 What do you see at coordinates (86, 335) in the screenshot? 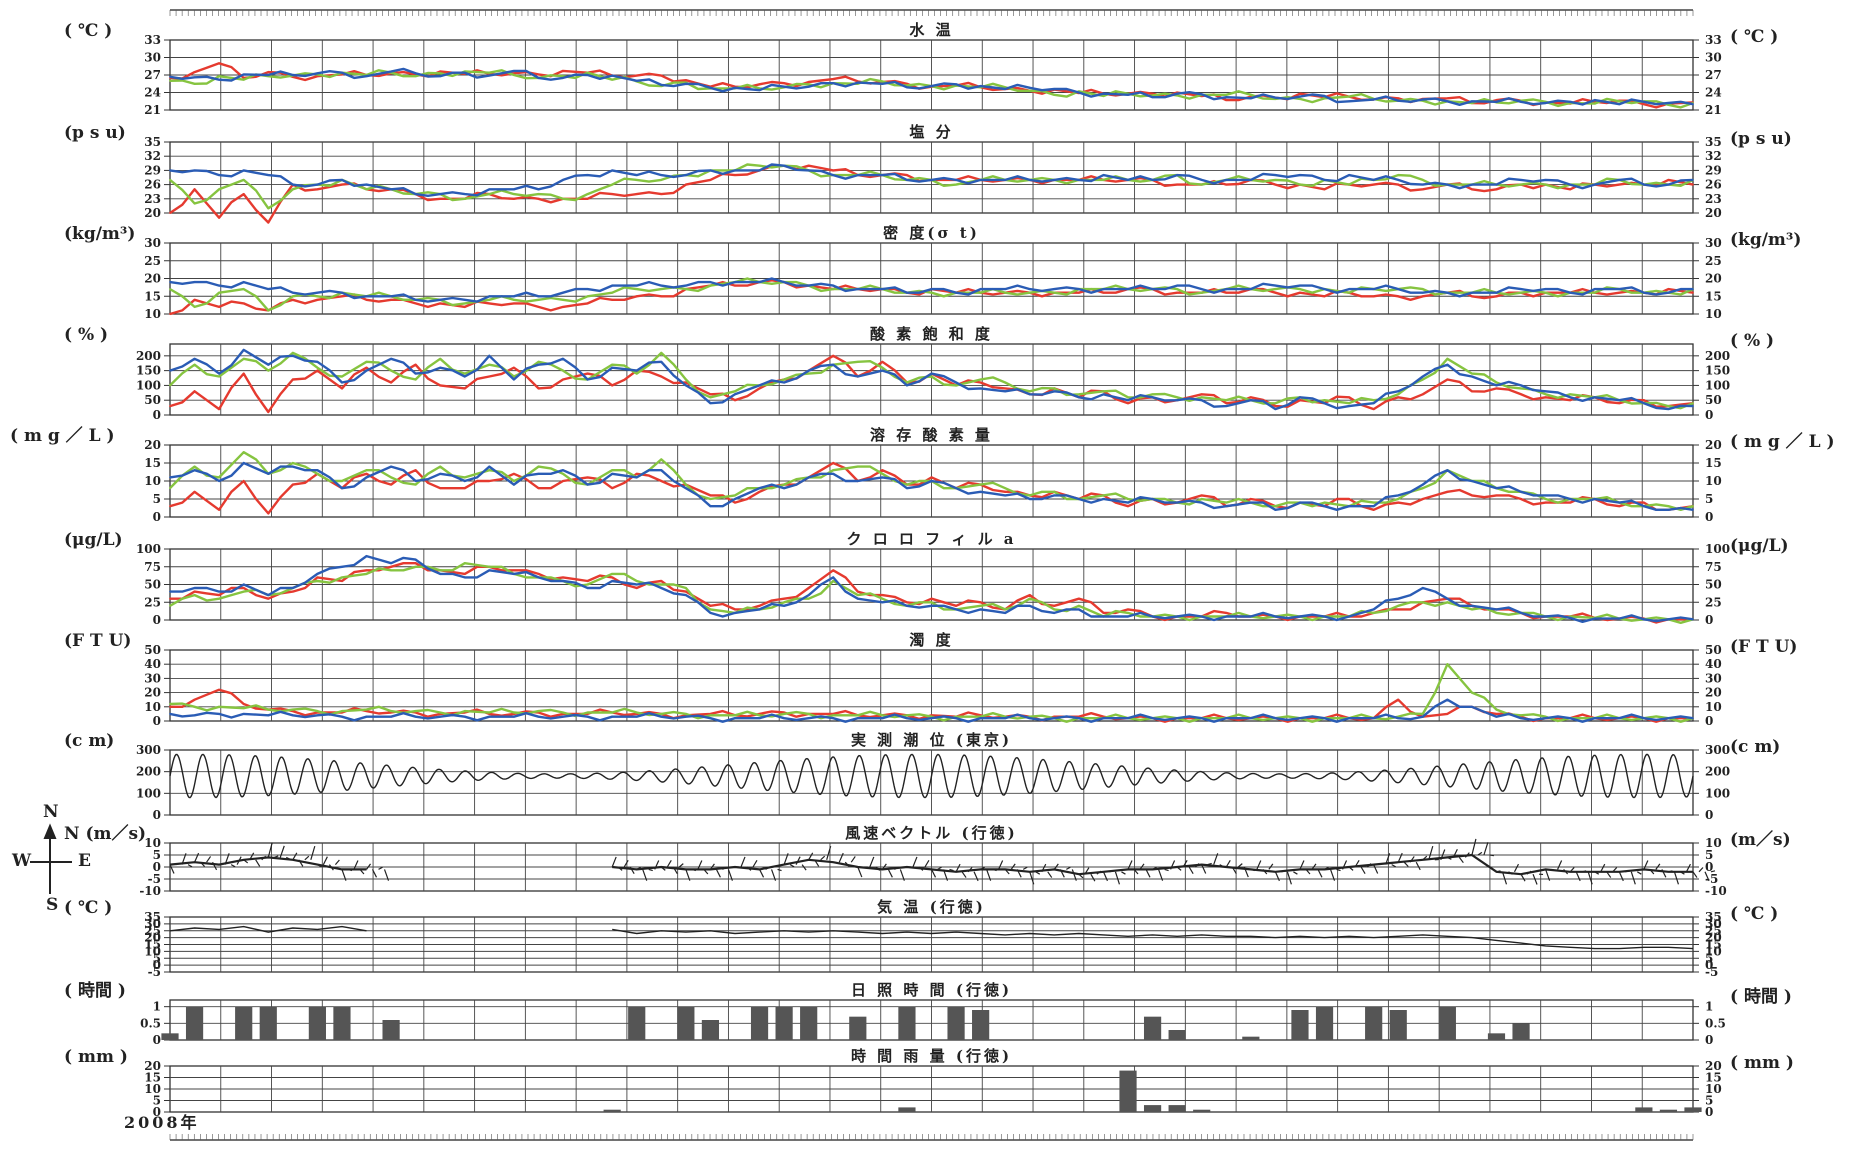
I see `left-unit-label-do_saturation: ( % )` at bounding box center [86, 335].